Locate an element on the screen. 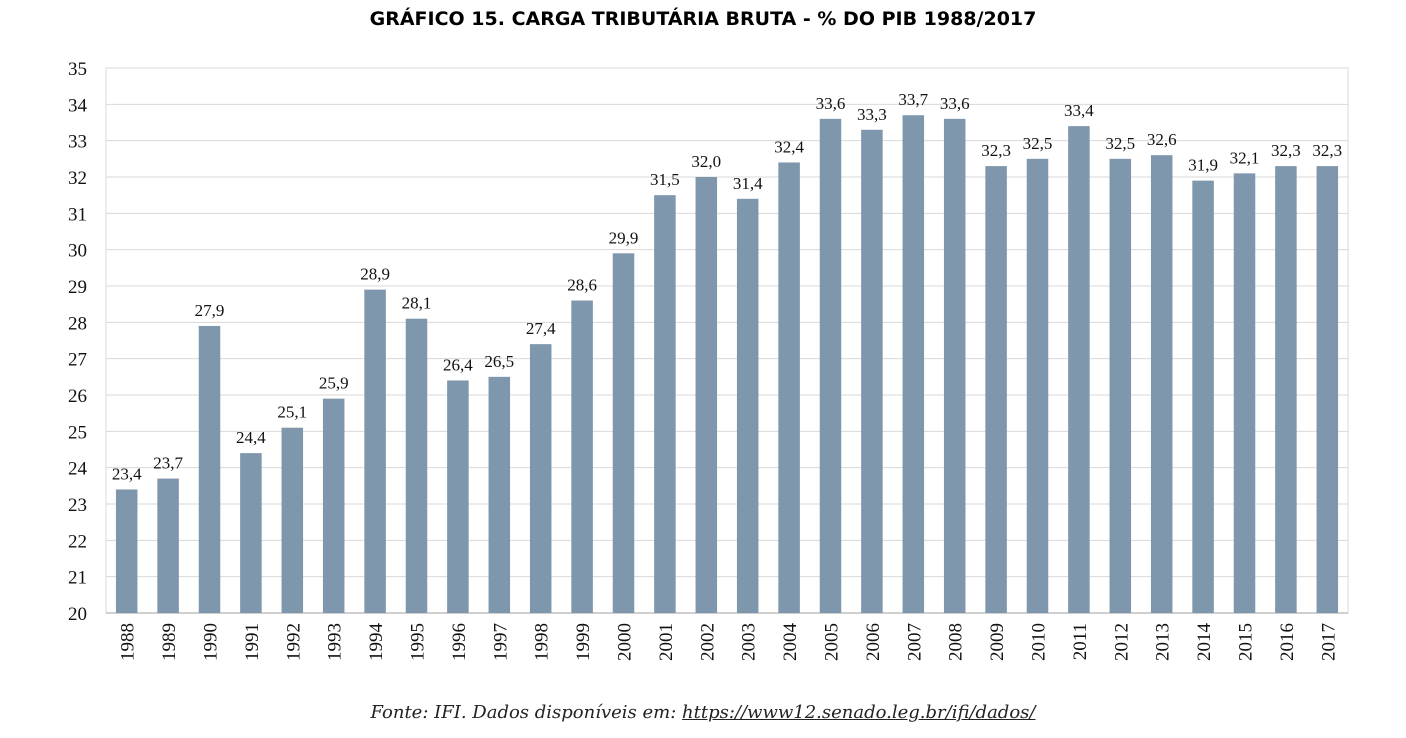 This screenshot has width=1406, height=738. x-tick-label: 1992 is located at coordinates (293, 642).